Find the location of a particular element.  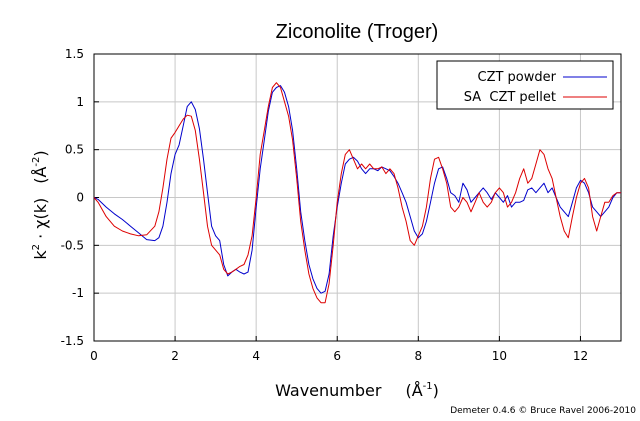

x-tick-label: 6 is located at coordinates (337, 356).